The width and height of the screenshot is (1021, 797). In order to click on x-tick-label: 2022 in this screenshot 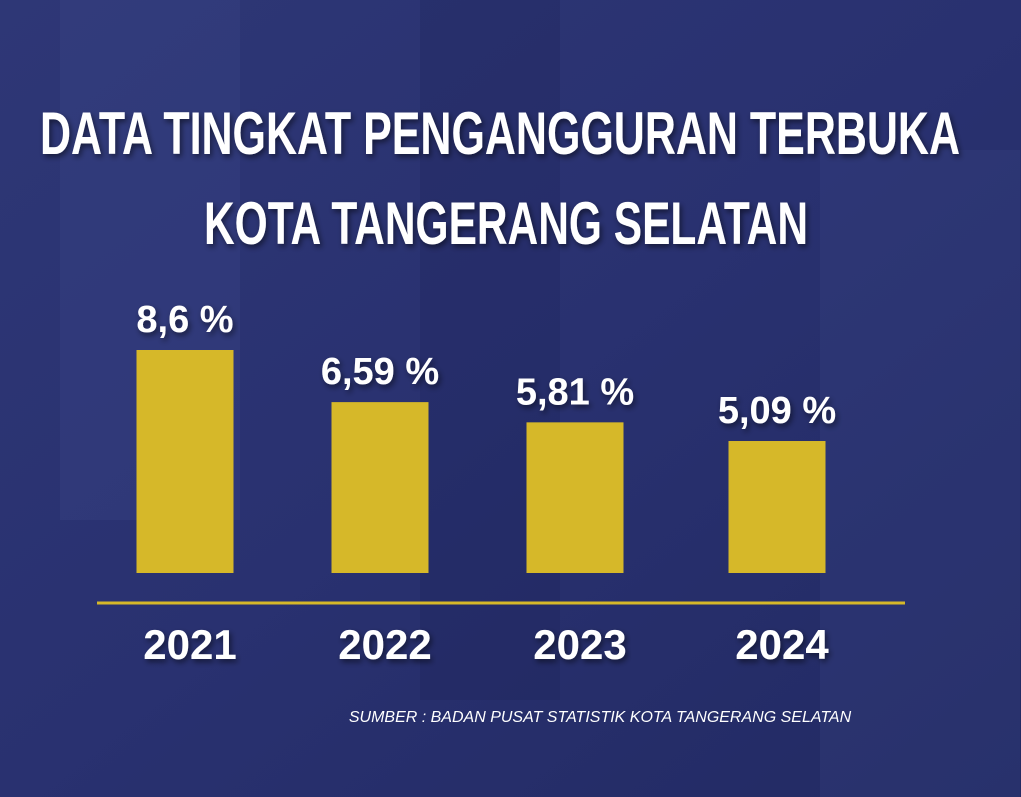, I will do `click(384, 644)`.